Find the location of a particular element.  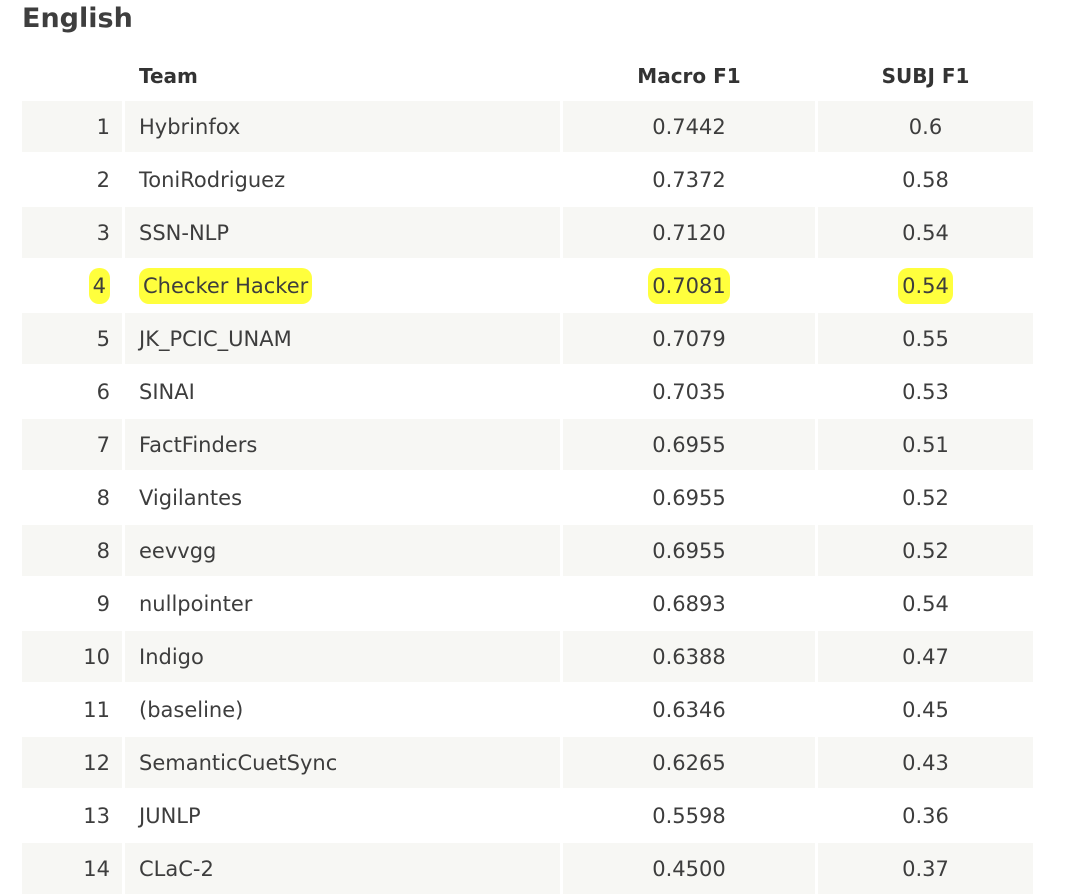

rank-cell: 1 is located at coordinates (72, 127).